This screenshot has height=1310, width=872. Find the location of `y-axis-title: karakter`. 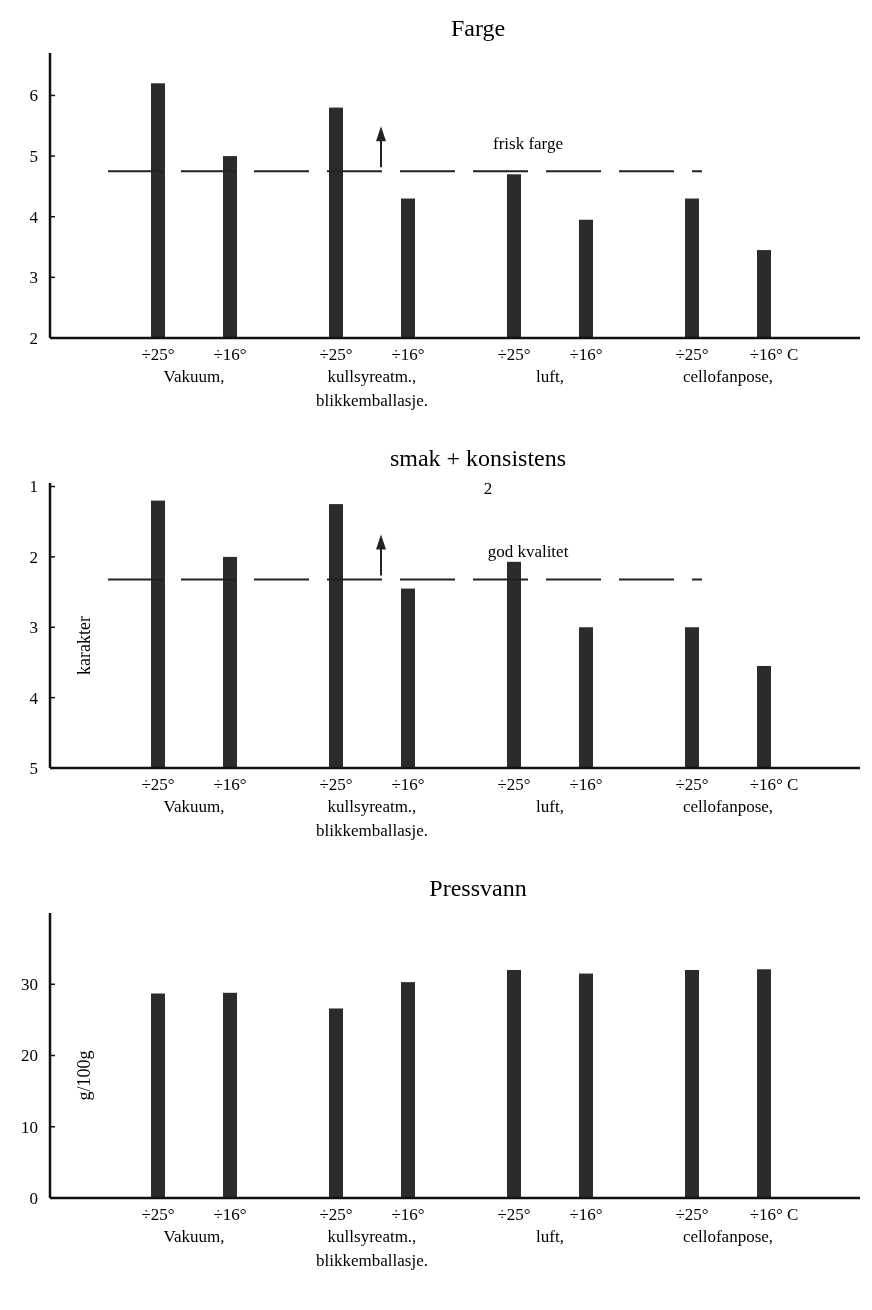

y-axis-title: karakter is located at coordinates (84, 645).